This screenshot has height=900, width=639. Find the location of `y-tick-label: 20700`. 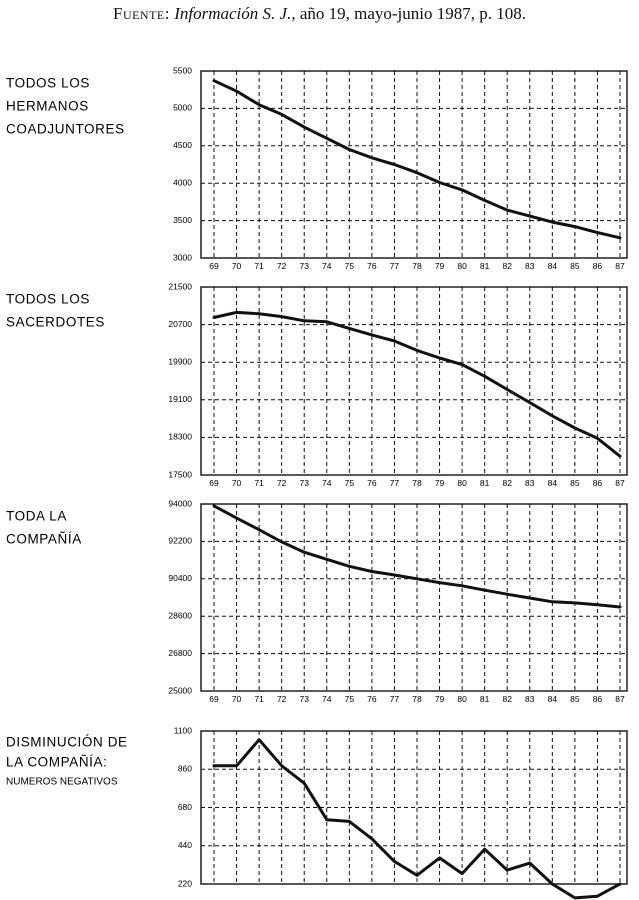

y-tick-label: 20700 is located at coordinates (180, 324).